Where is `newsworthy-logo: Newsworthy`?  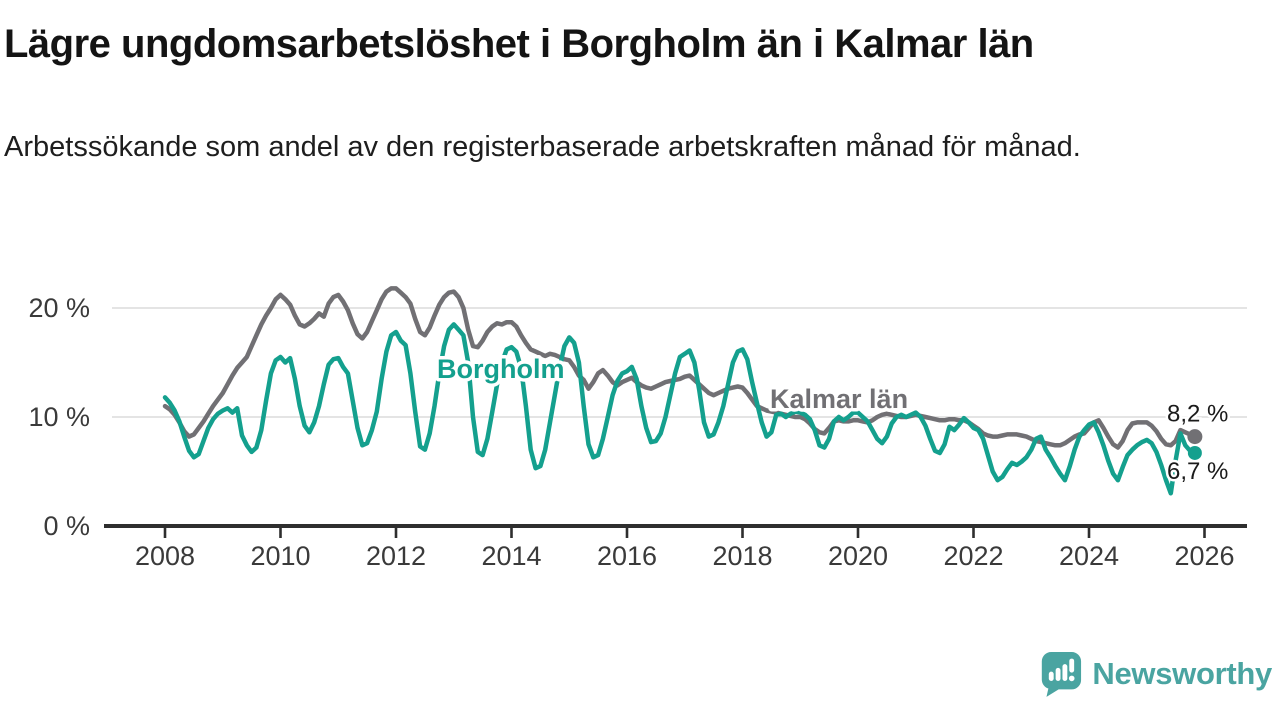
newsworthy-logo: Newsworthy is located at coordinates (1155, 674).